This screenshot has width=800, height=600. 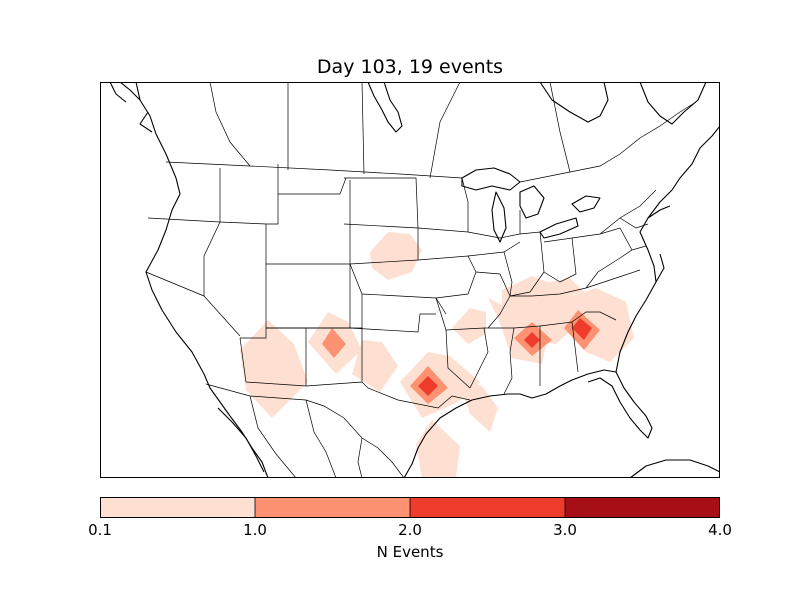 What do you see at coordinates (410, 67) in the screenshot?
I see `map-title: Day 103, 19 events` at bounding box center [410, 67].